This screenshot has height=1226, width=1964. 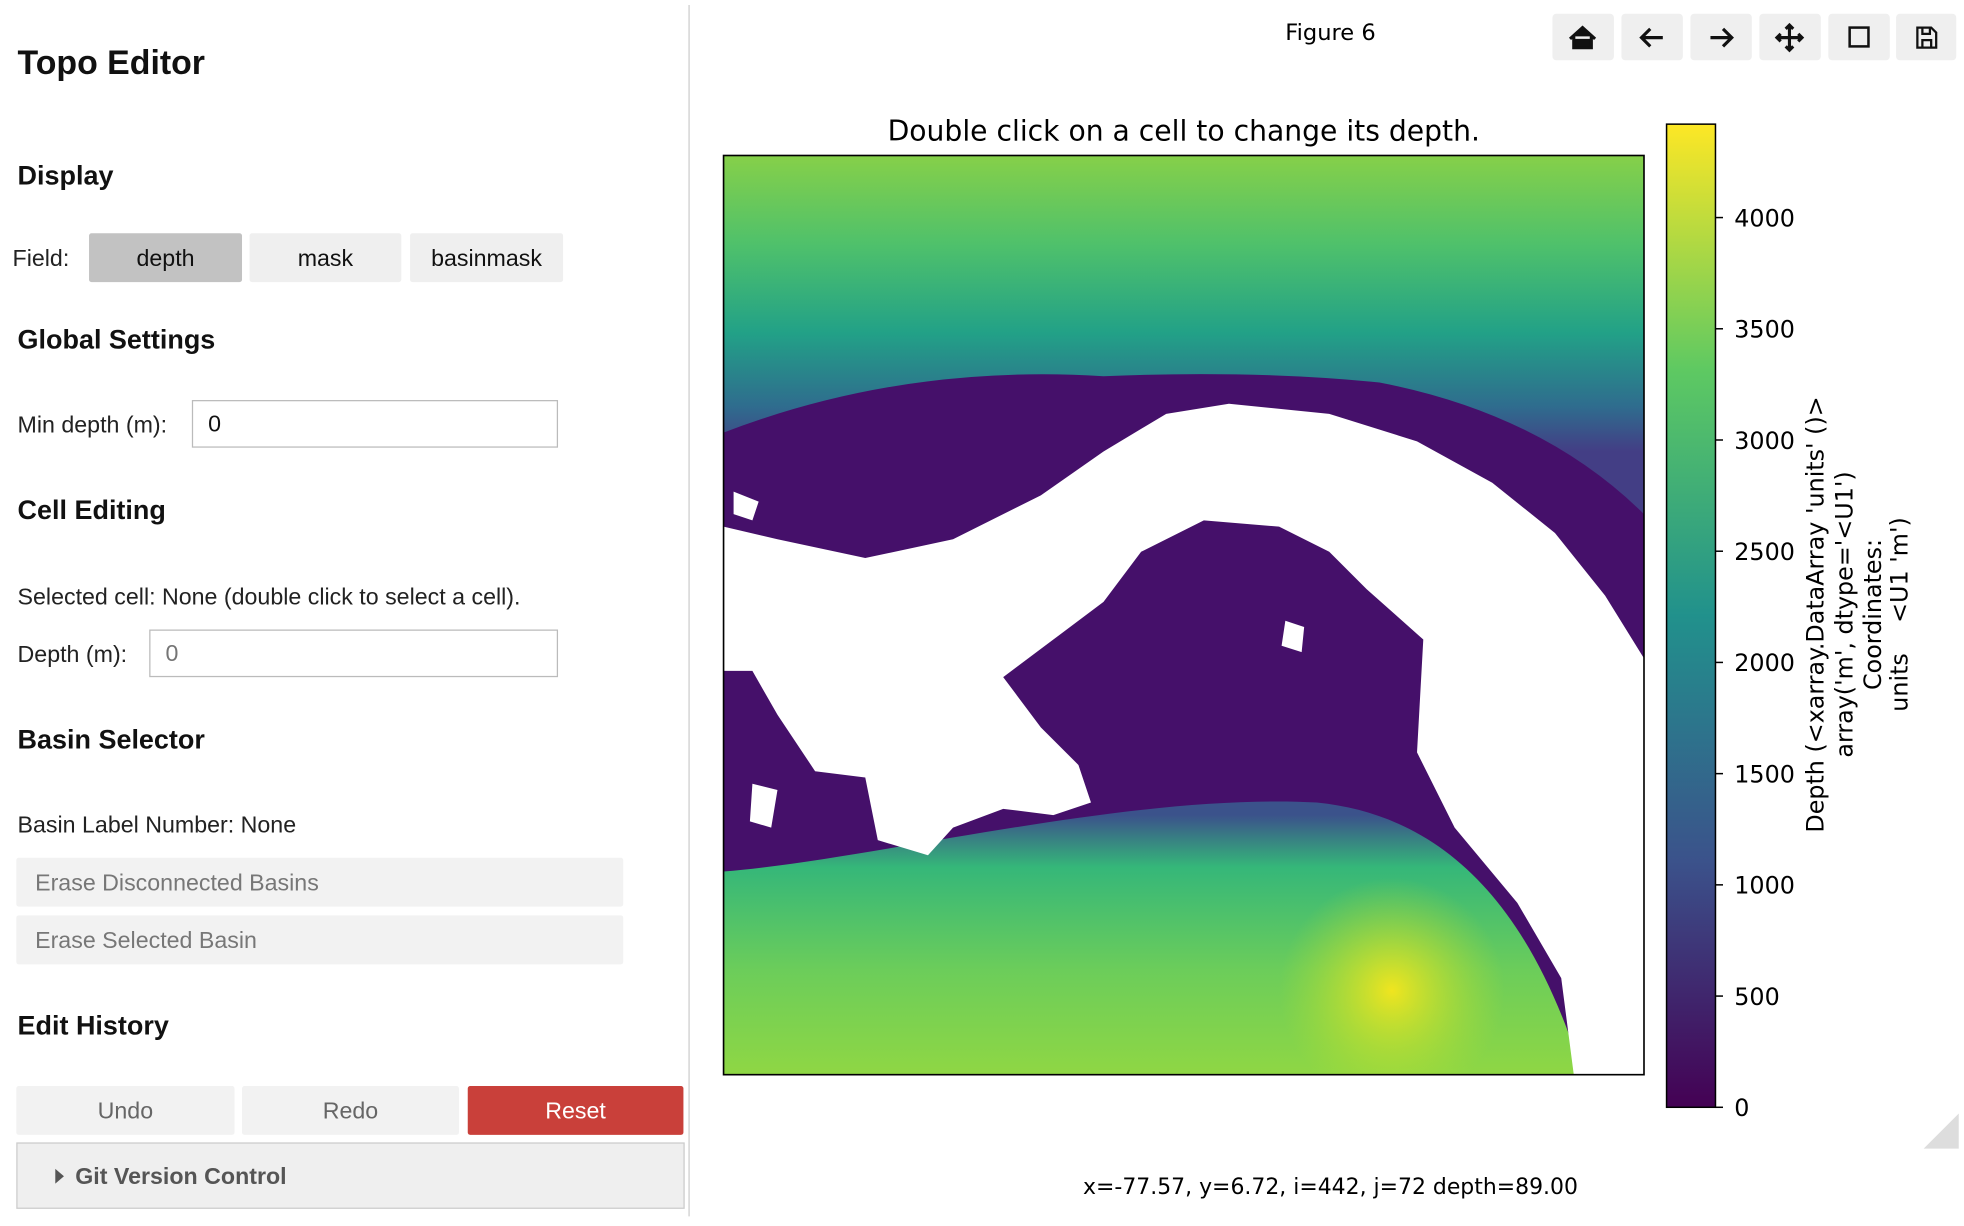 I want to click on depth-input, so click(x=354, y=653).